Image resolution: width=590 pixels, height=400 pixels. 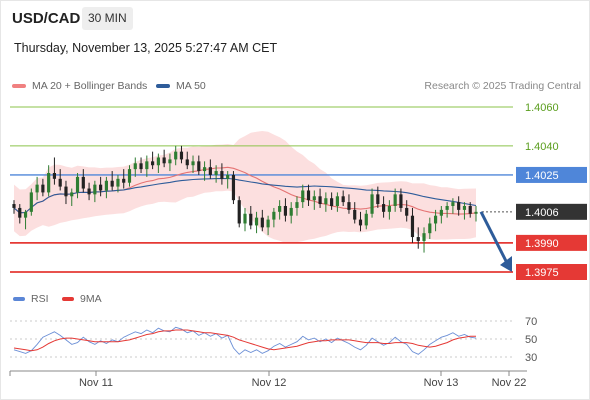 I want to click on legend-9ma: 9MA, so click(x=82, y=299).